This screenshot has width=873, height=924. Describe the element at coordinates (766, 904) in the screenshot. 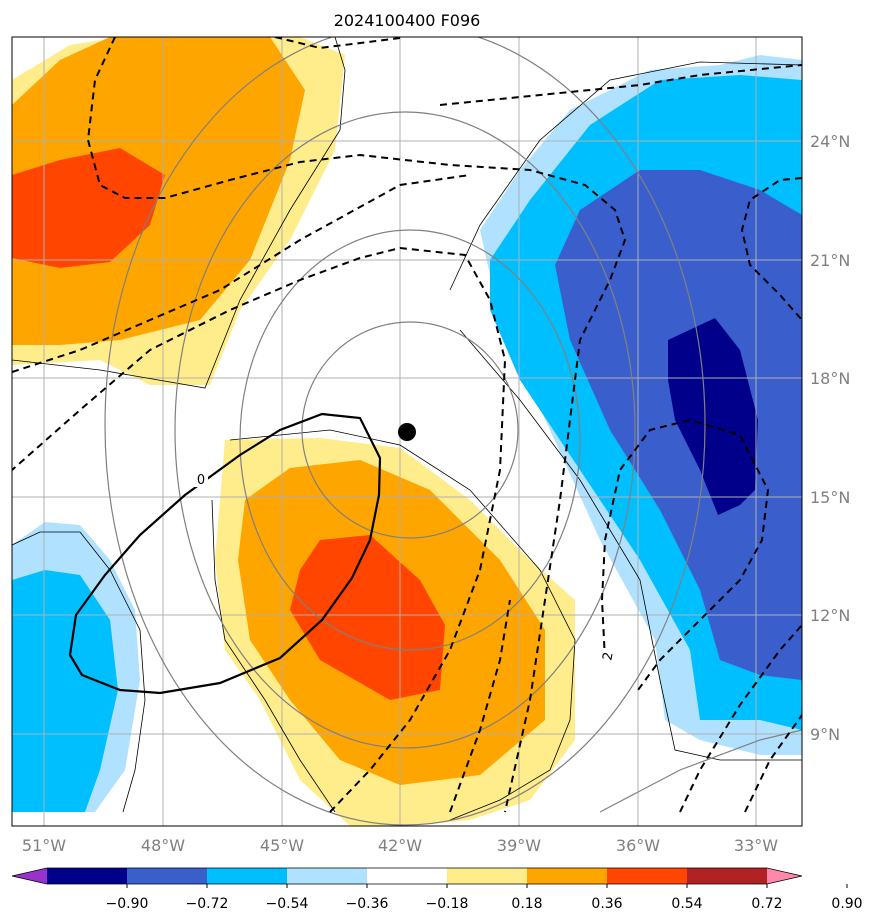

I see `colorbar-tick-label: 0.72` at that location.